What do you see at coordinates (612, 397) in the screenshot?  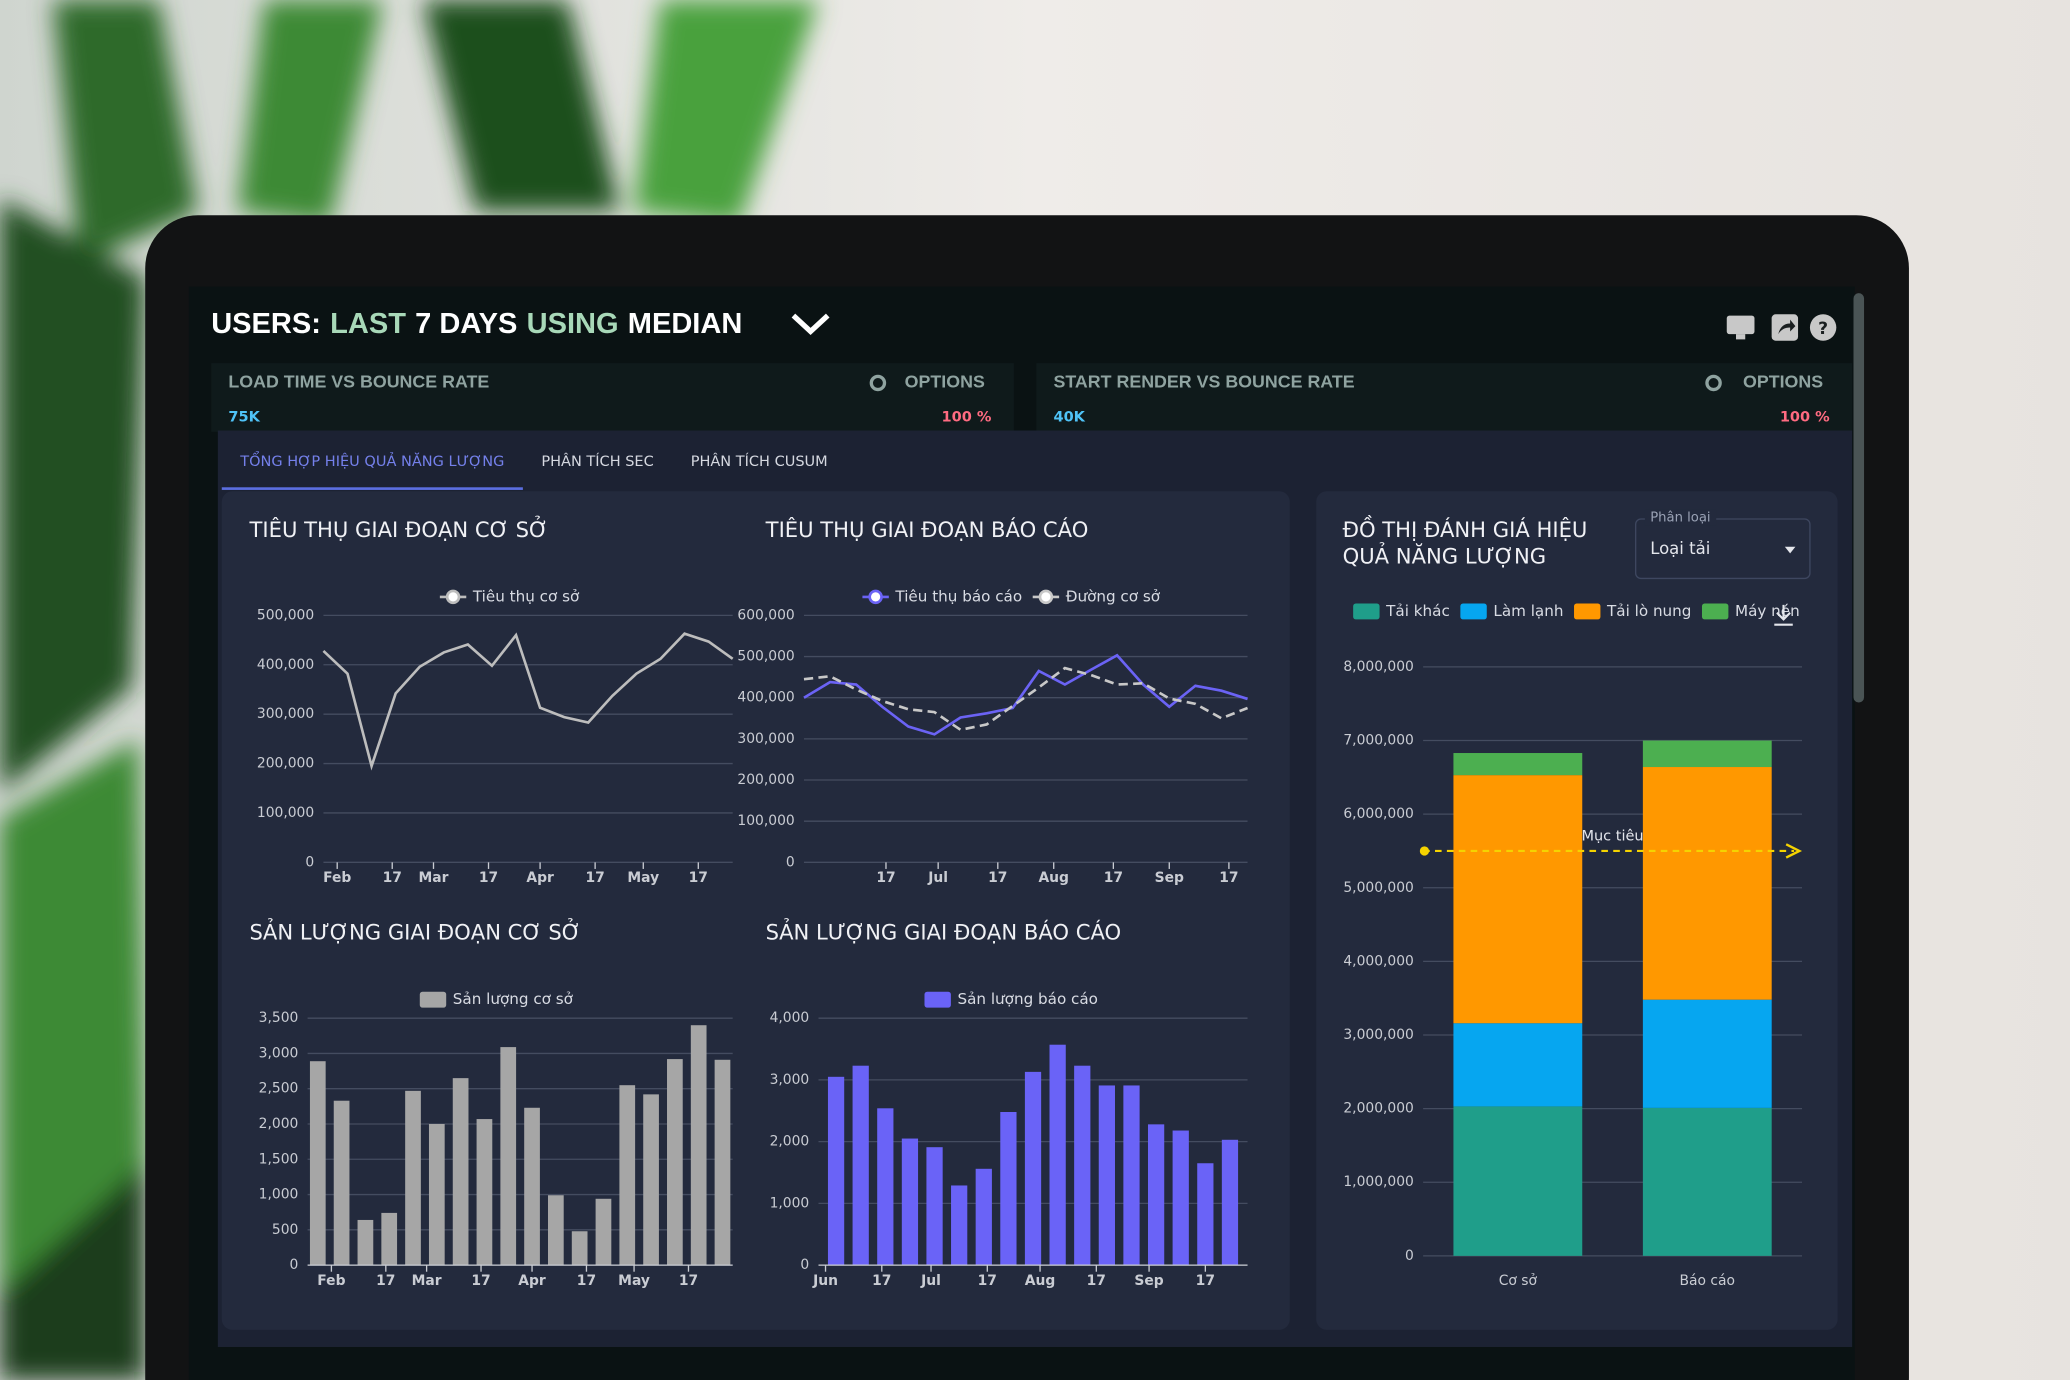 I see `panel` at bounding box center [612, 397].